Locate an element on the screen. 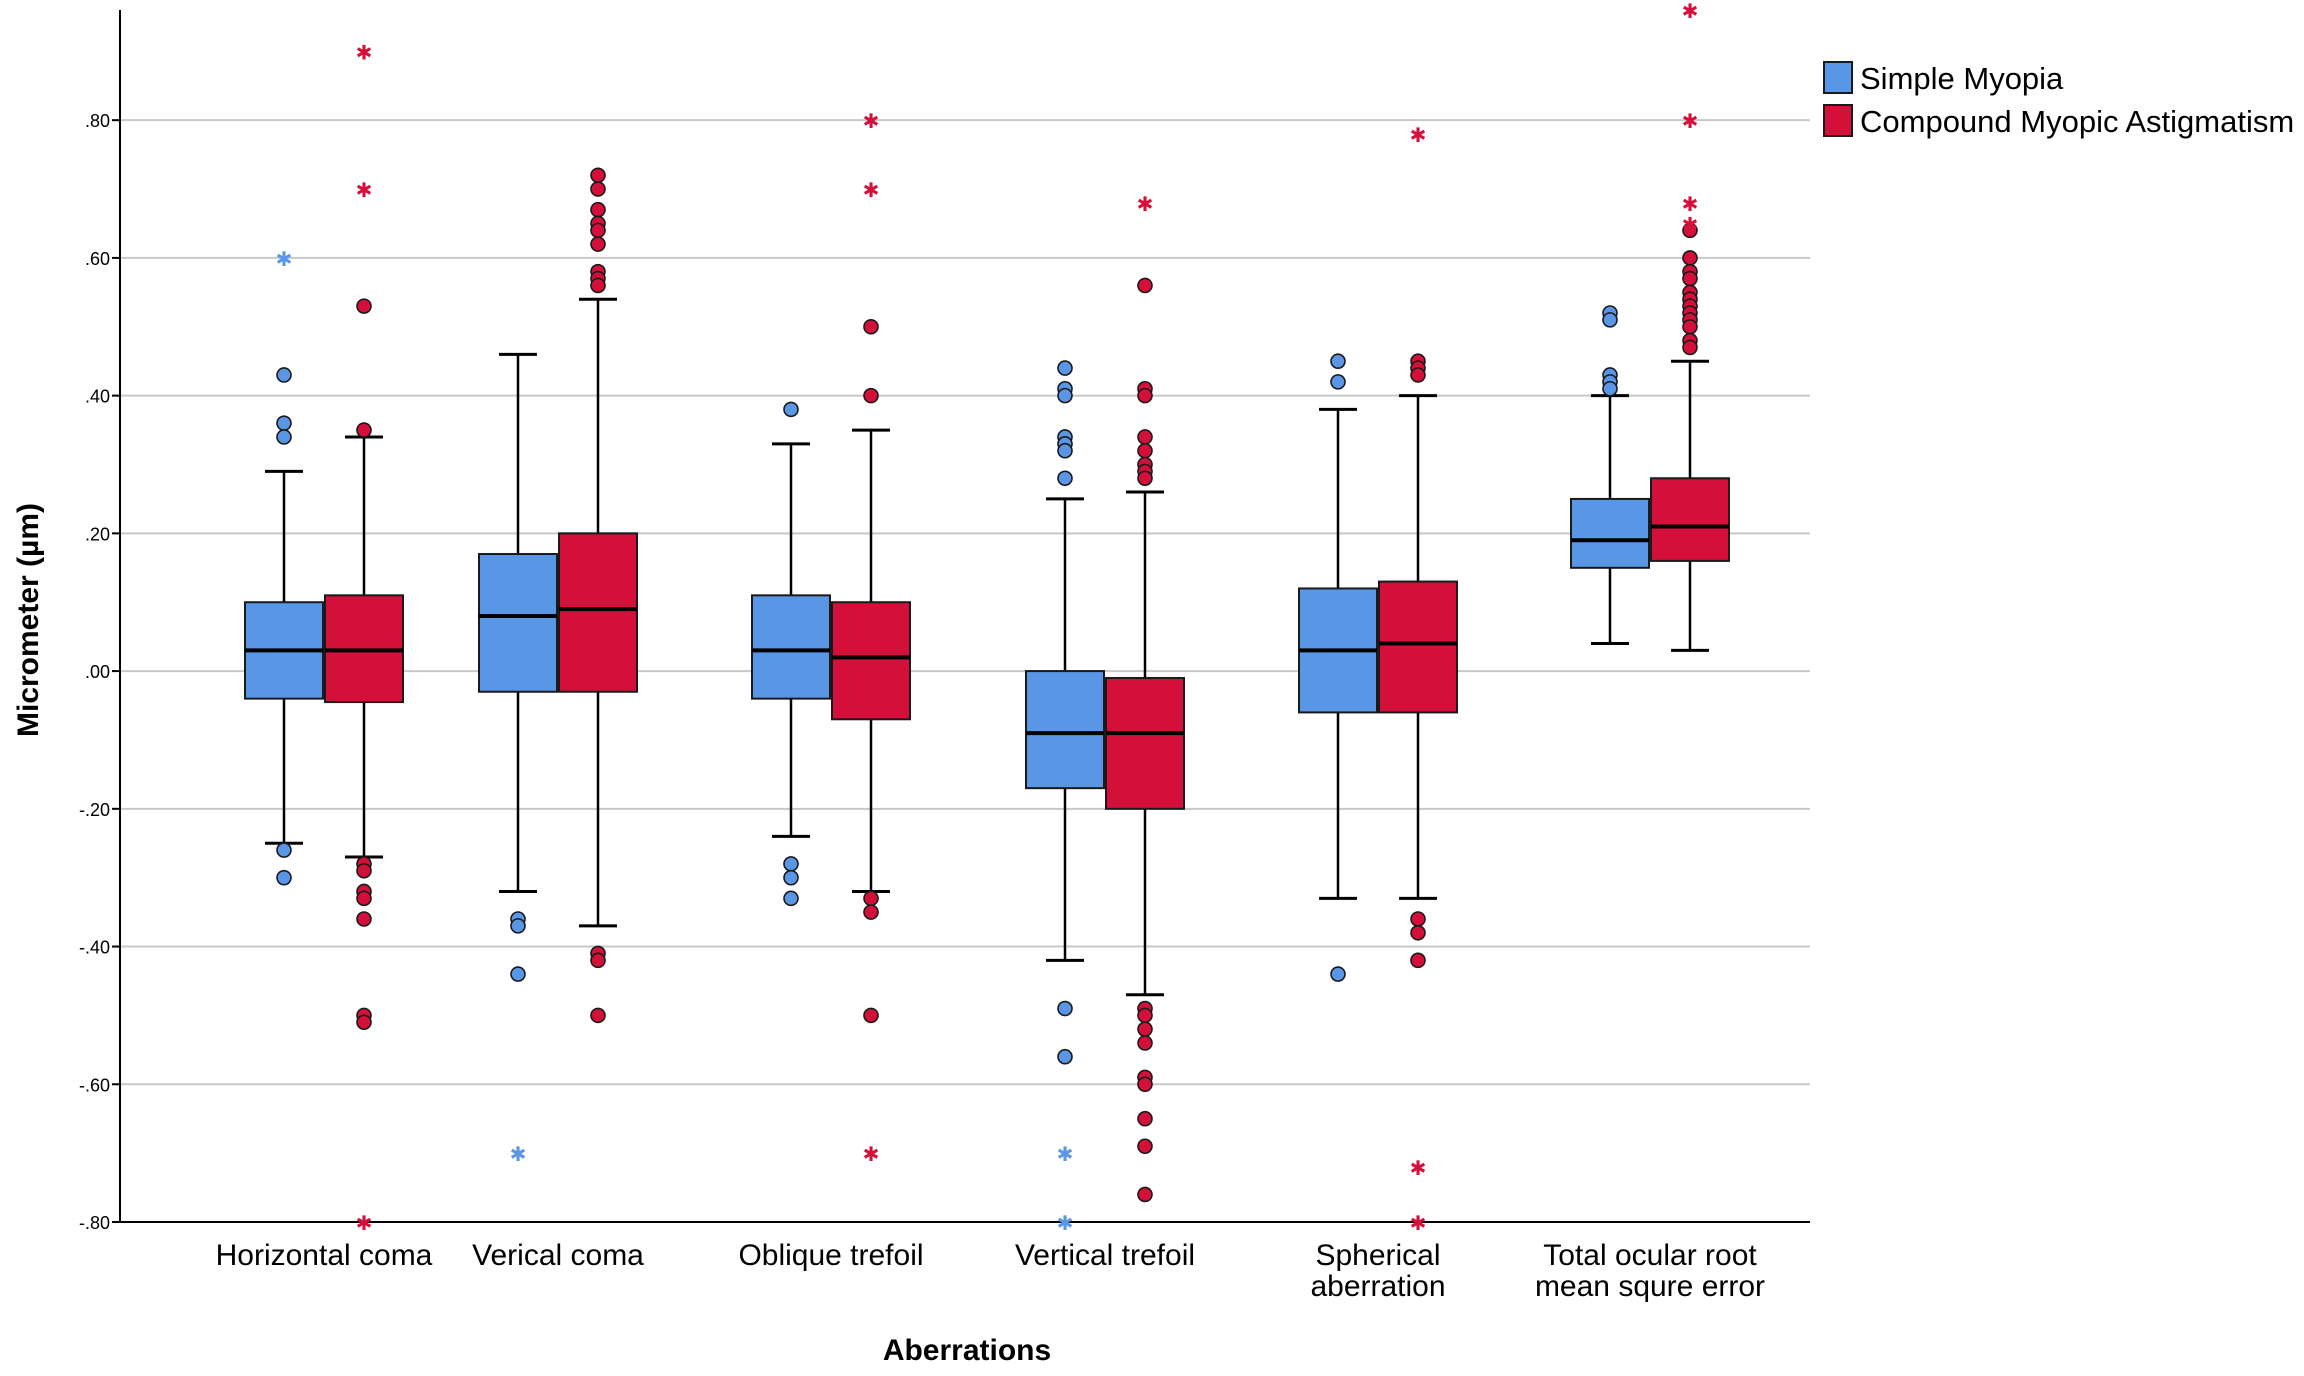 This screenshot has height=1376, width=2304. y-tick-label: .60 is located at coordinates (97, 259).